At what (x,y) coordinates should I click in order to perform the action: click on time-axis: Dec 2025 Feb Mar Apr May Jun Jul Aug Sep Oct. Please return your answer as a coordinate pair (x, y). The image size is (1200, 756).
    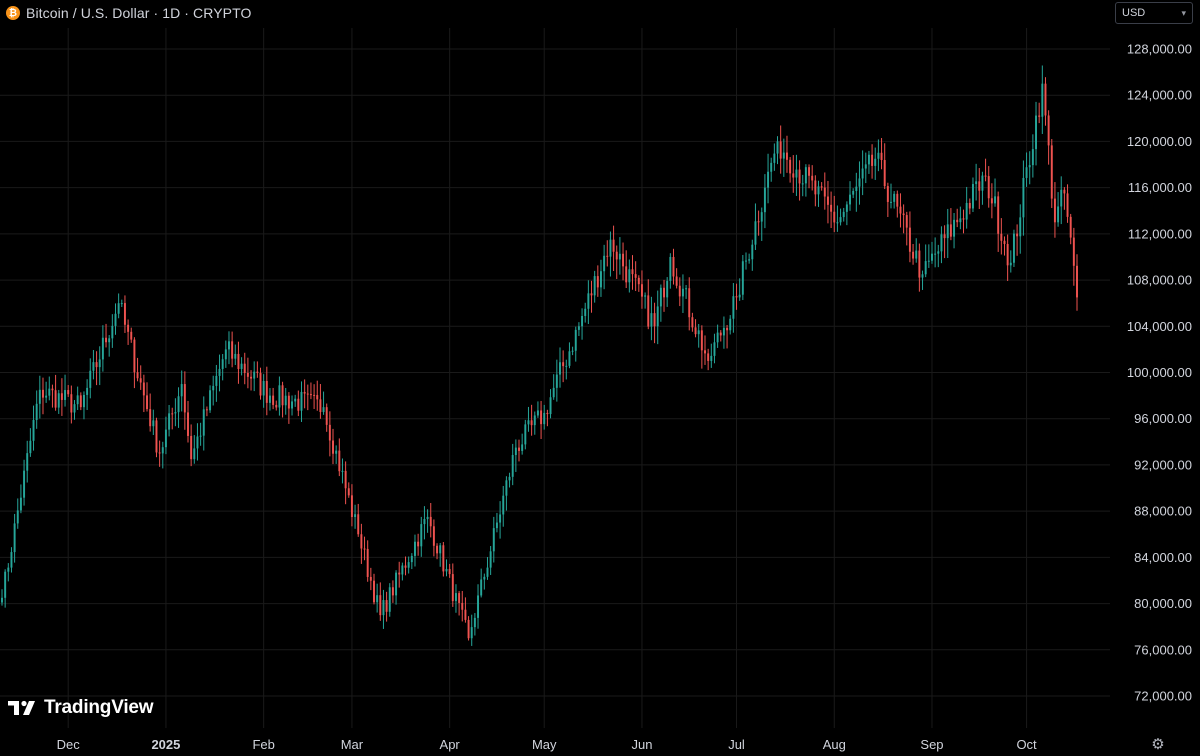
    Looking at the image, I should click on (547, 744).